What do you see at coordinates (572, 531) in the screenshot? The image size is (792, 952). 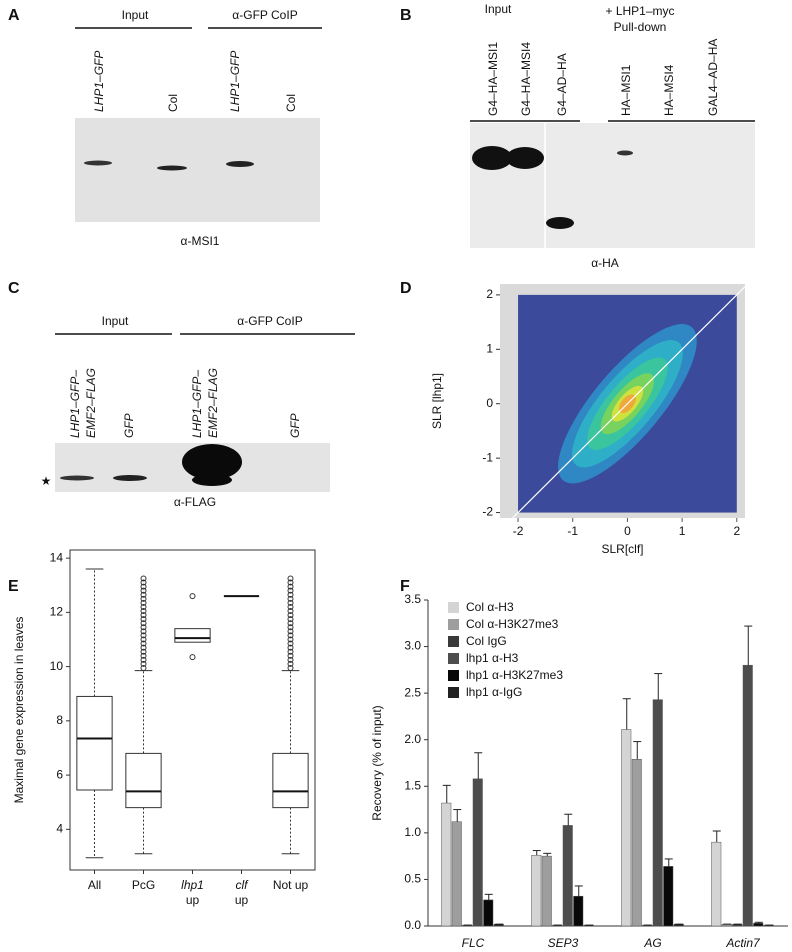 I see `x-tick-label: -1` at bounding box center [572, 531].